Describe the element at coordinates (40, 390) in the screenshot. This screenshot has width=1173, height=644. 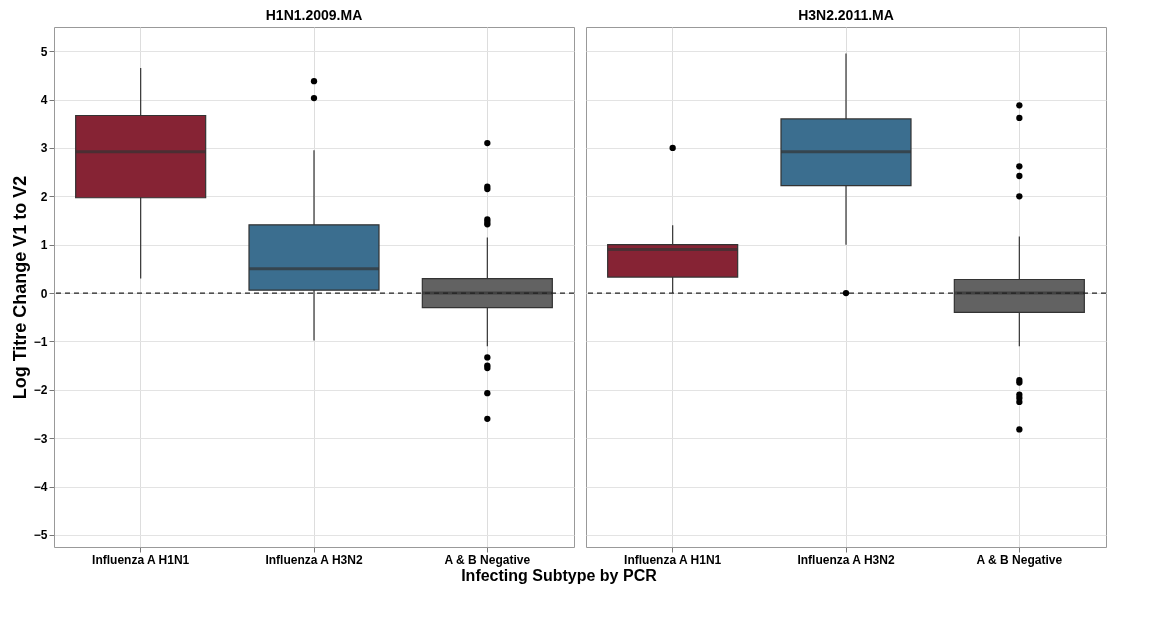
I see `y-tick-label: −2` at that location.